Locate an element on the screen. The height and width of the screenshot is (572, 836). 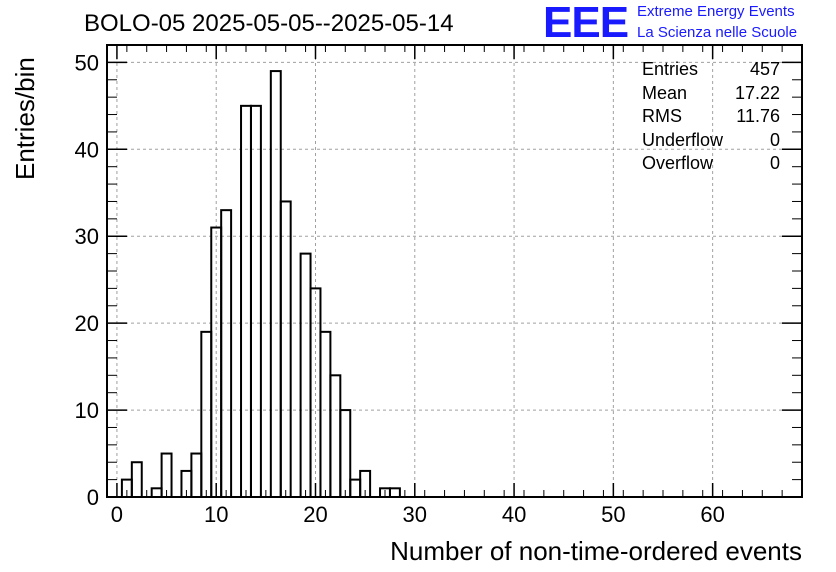
stats-row-overflow: Overflow 0 is located at coordinates (711, 164).